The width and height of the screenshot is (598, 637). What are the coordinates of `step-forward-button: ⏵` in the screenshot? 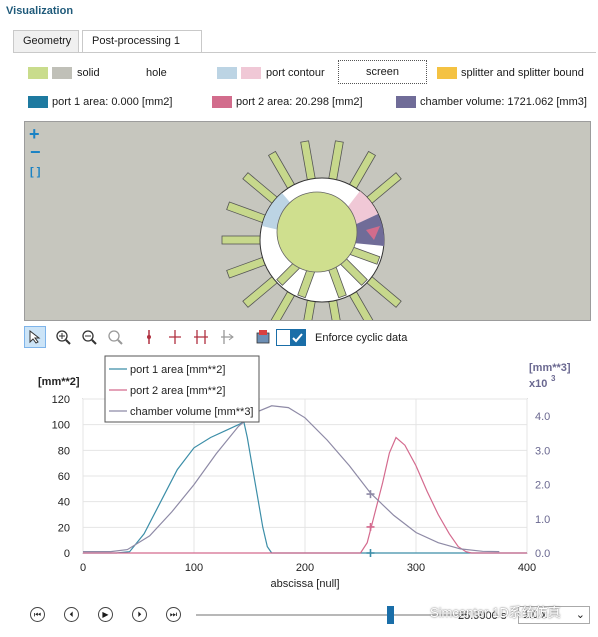 It's located at (139, 614).